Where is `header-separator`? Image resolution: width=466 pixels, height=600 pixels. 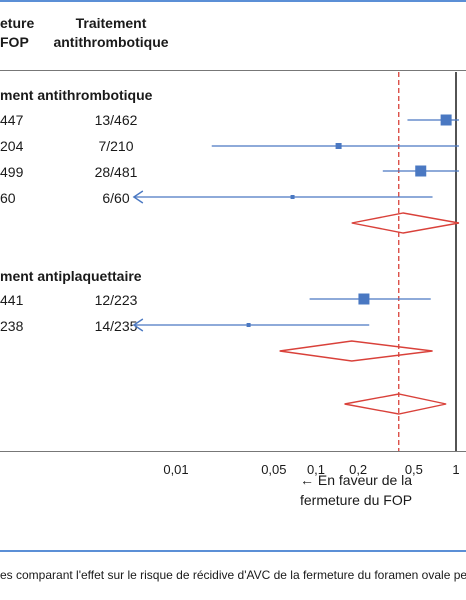
header-separator is located at coordinates (233, 70).